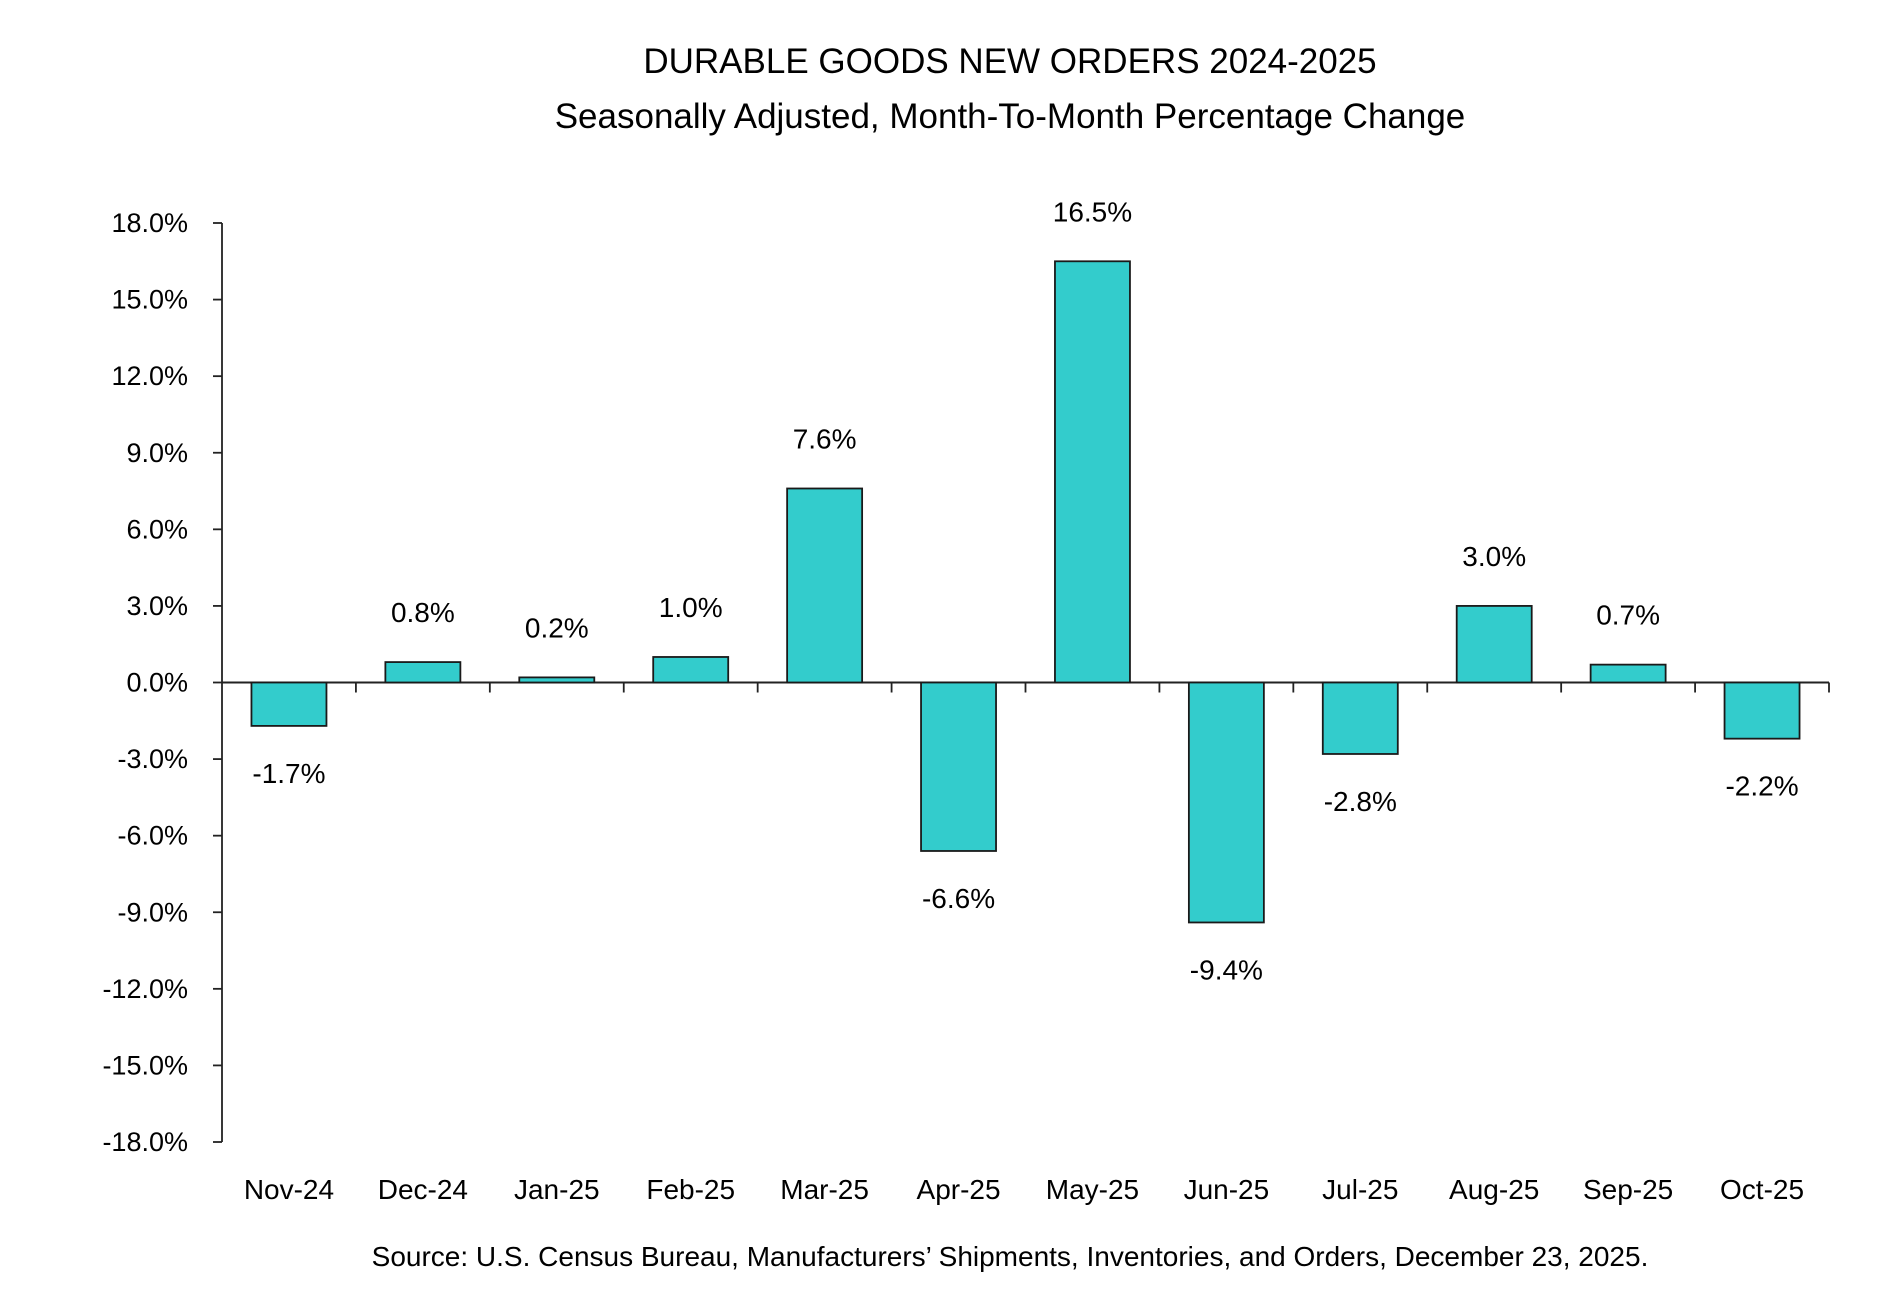 This screenshot has width=1890, height=1304. I want to click on data-label: -9.4%, so click(1226, 969).